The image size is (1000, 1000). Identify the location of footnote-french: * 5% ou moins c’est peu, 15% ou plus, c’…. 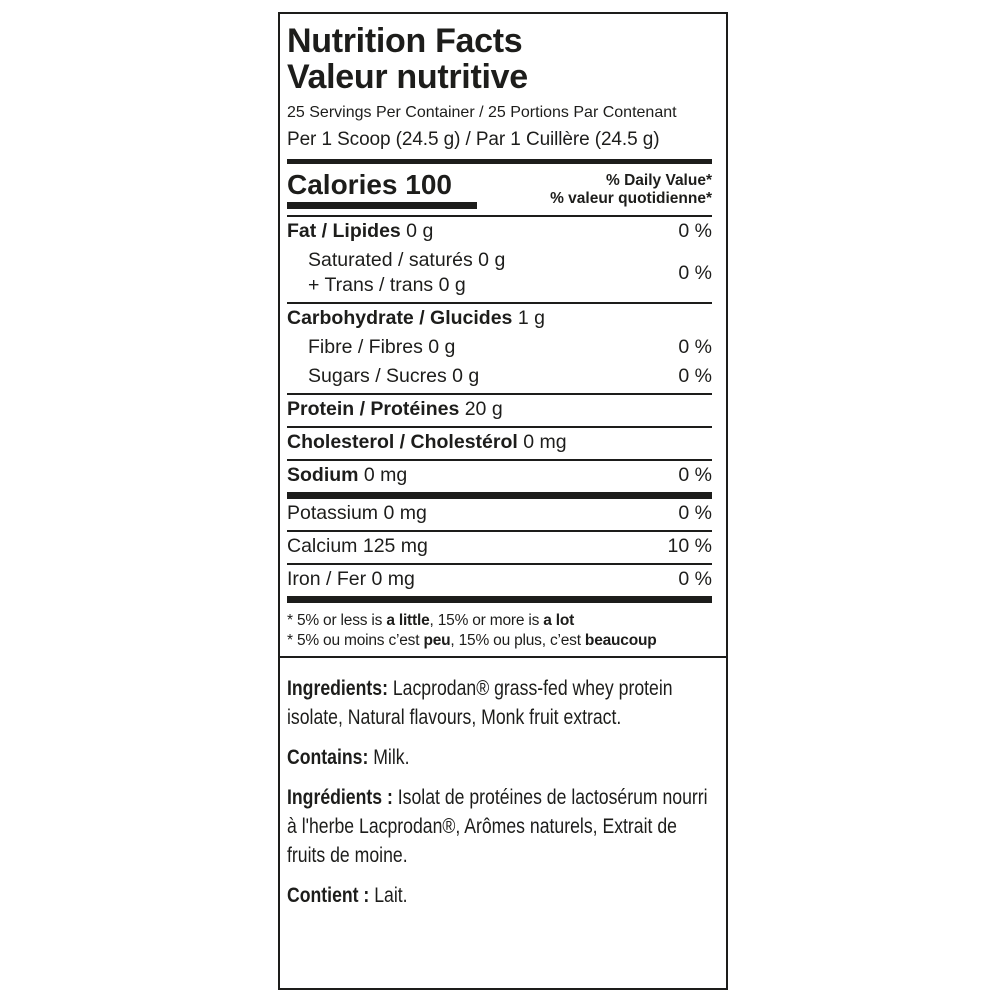
(499, 641).